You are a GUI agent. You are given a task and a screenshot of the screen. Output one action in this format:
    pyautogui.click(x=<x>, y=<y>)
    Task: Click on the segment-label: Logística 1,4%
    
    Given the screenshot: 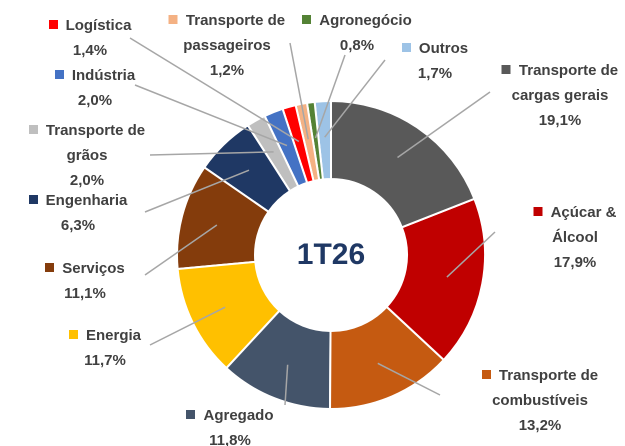 What is the action you would take?
    pyautogui.click(x=90, y=38)
    